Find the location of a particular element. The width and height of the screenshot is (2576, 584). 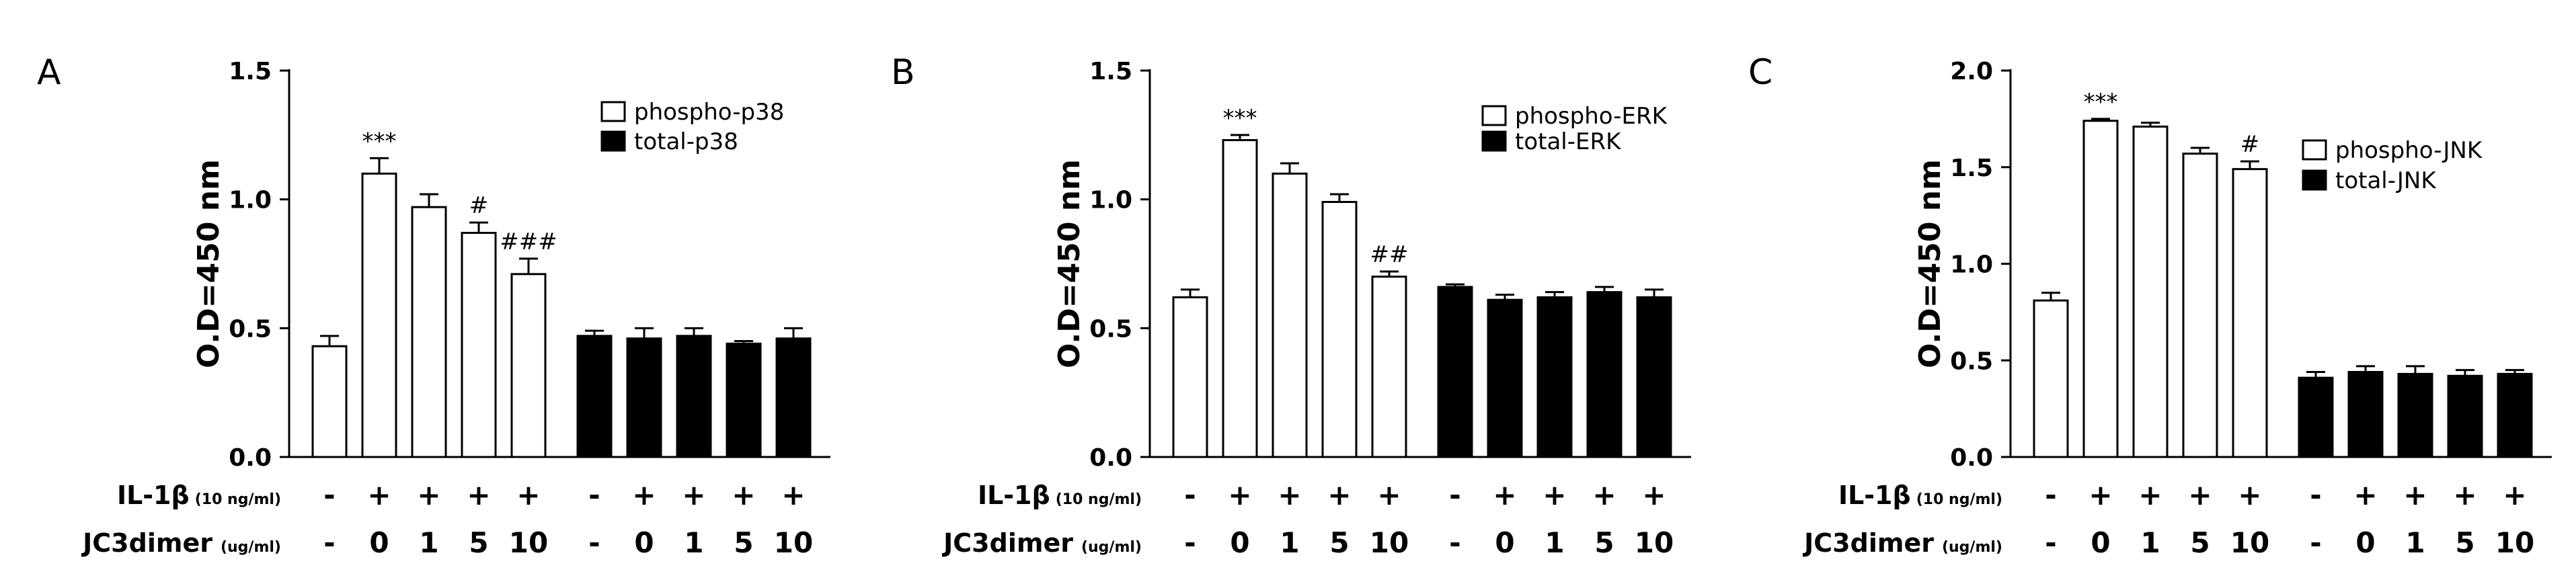

il1b-label: IL-1β is located at coordinates (1875, 495).